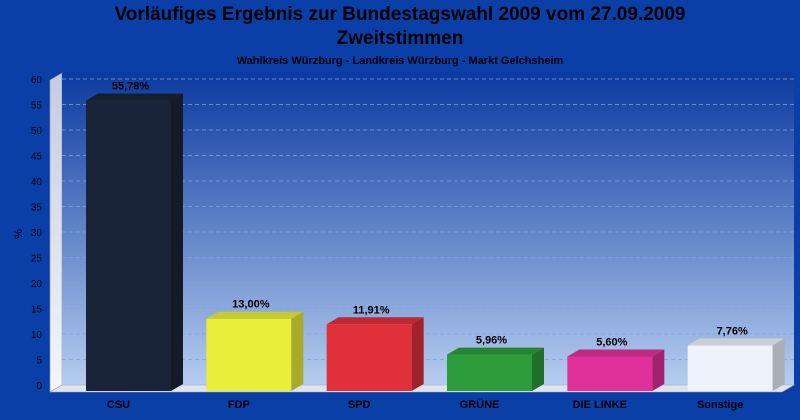 This screenshot has height=420, width=800. I want to click on y-tick-label: 0, so click(39, 386).